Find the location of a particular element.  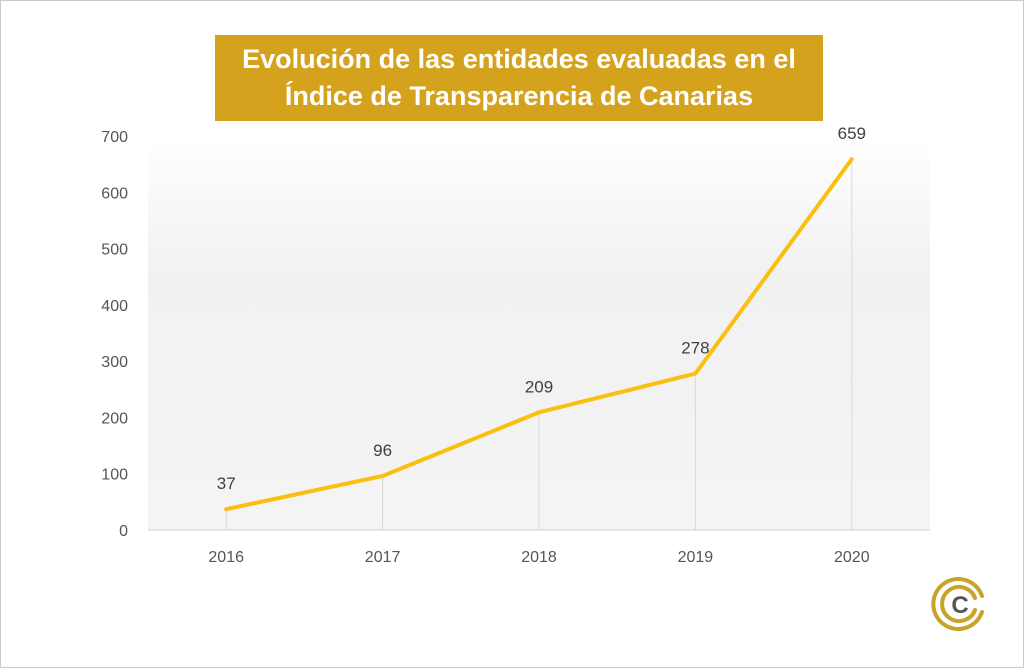

logo-letter: C is located at coordinates (959, 605).